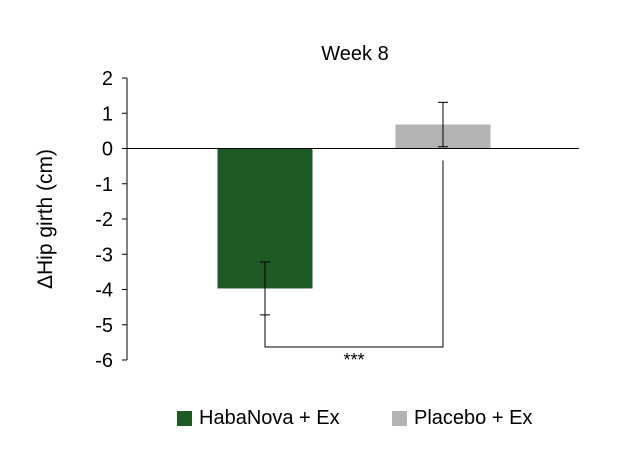 Image resolution: width=629 pixels, height=475 pixels. I want to click on y-tick-label: -6, so click(104, 361).